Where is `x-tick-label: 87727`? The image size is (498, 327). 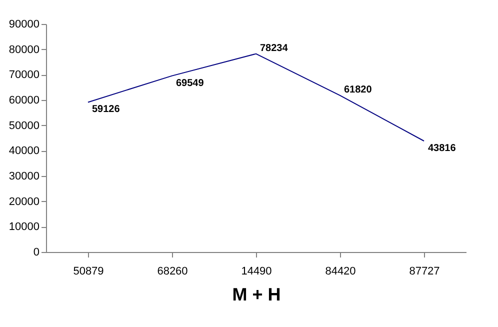
x-tick-label: 87727 is located at coordinates (424, 272).